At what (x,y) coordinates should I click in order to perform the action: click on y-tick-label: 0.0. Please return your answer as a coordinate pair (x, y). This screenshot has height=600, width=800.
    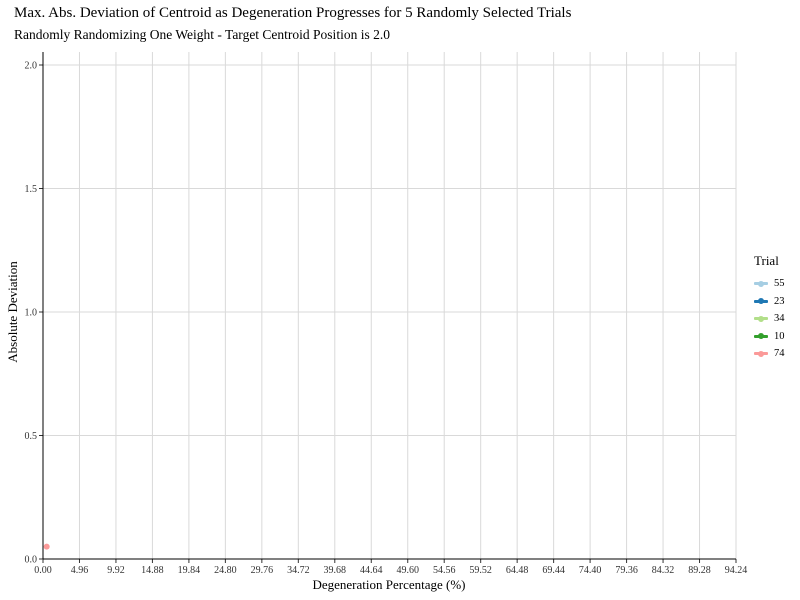
    Looking at the image, I should click on (31, 560).